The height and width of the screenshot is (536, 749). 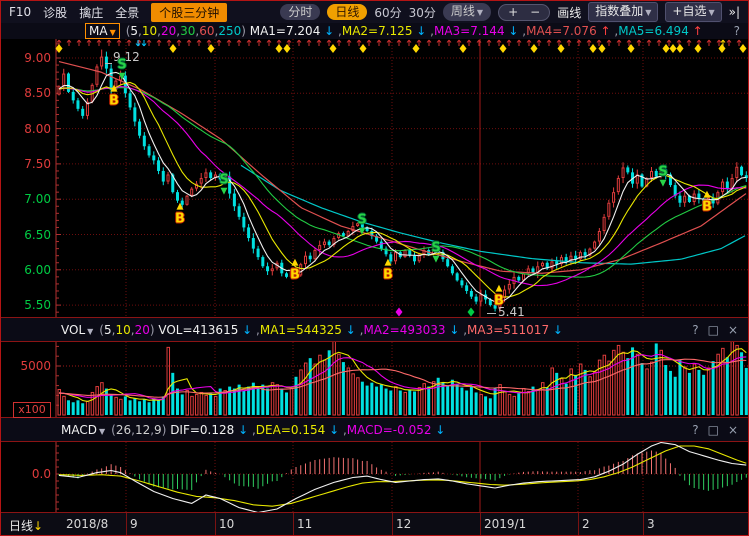 What do you see at coordinates (693, 12) in the screenshot?
I see `add-watchlist-button: +自选 ▼` at bounding box center [693, 12].